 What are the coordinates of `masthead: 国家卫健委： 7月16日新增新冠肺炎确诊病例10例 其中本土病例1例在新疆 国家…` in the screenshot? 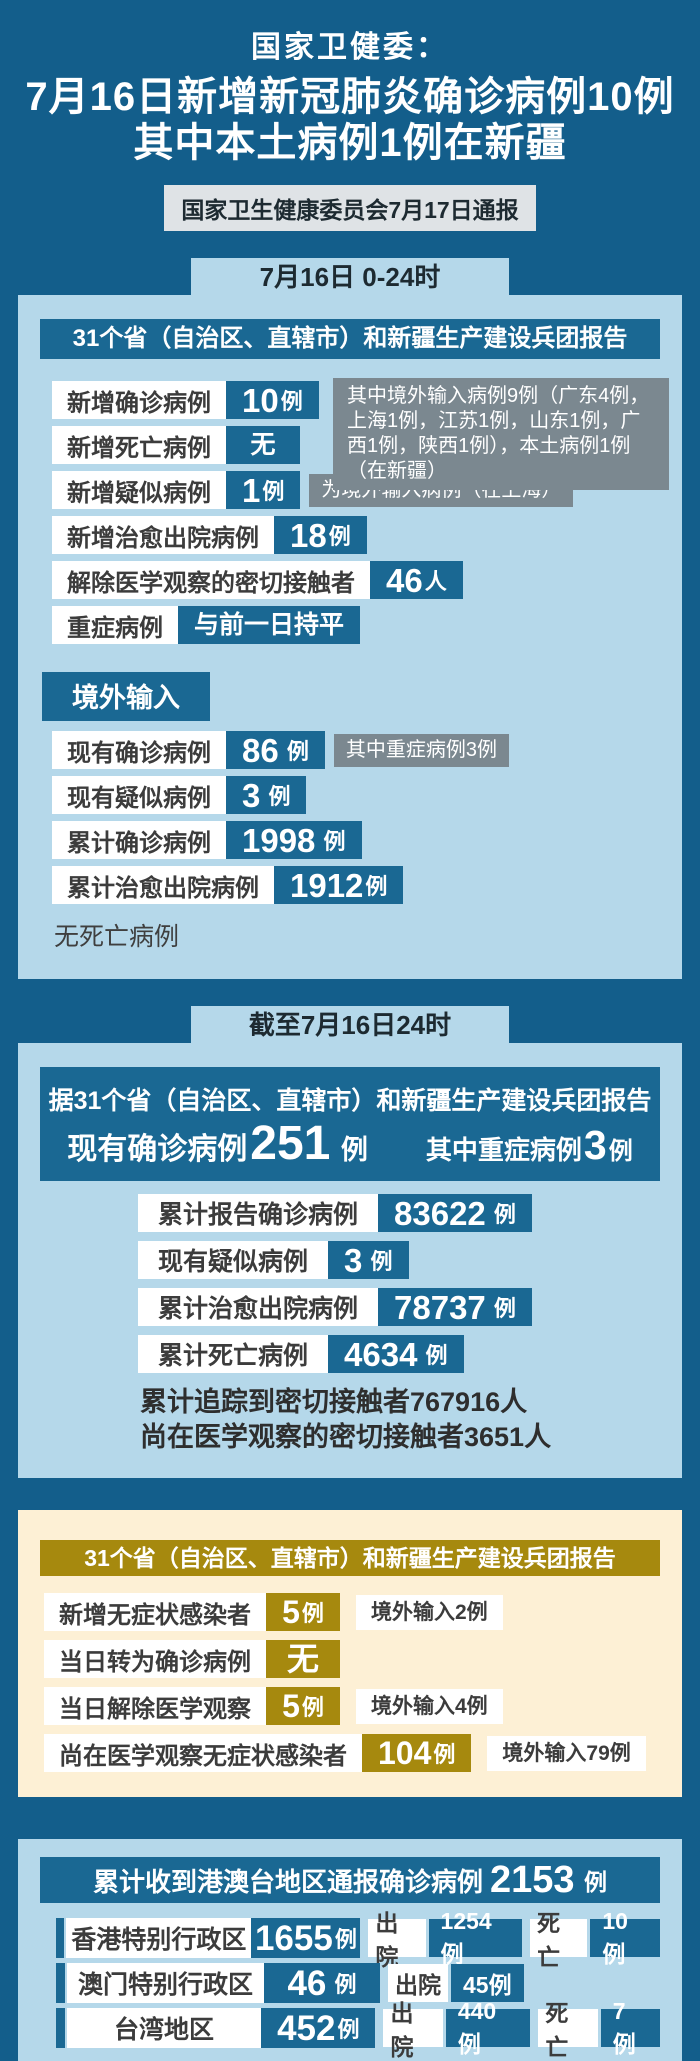 It's located at (350, 116).